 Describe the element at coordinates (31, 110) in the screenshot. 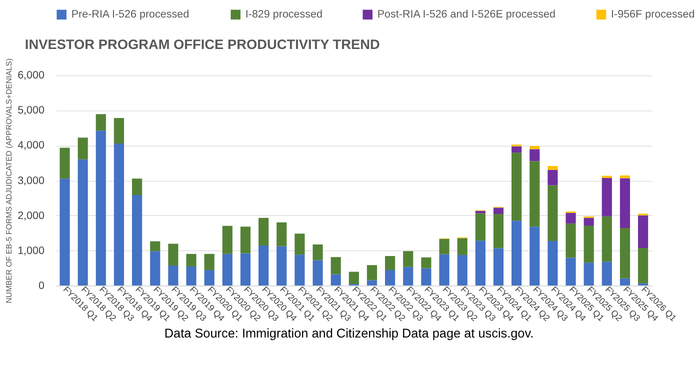

I see `y-tick-label: 5,000` at that location.